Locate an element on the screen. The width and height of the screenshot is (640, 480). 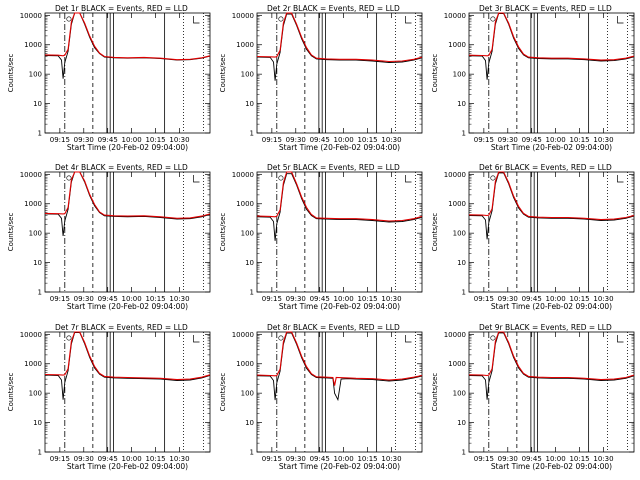
chart-title: Det 4r BLACK = Events, RED = LLD is located at coordinates (121, 167).